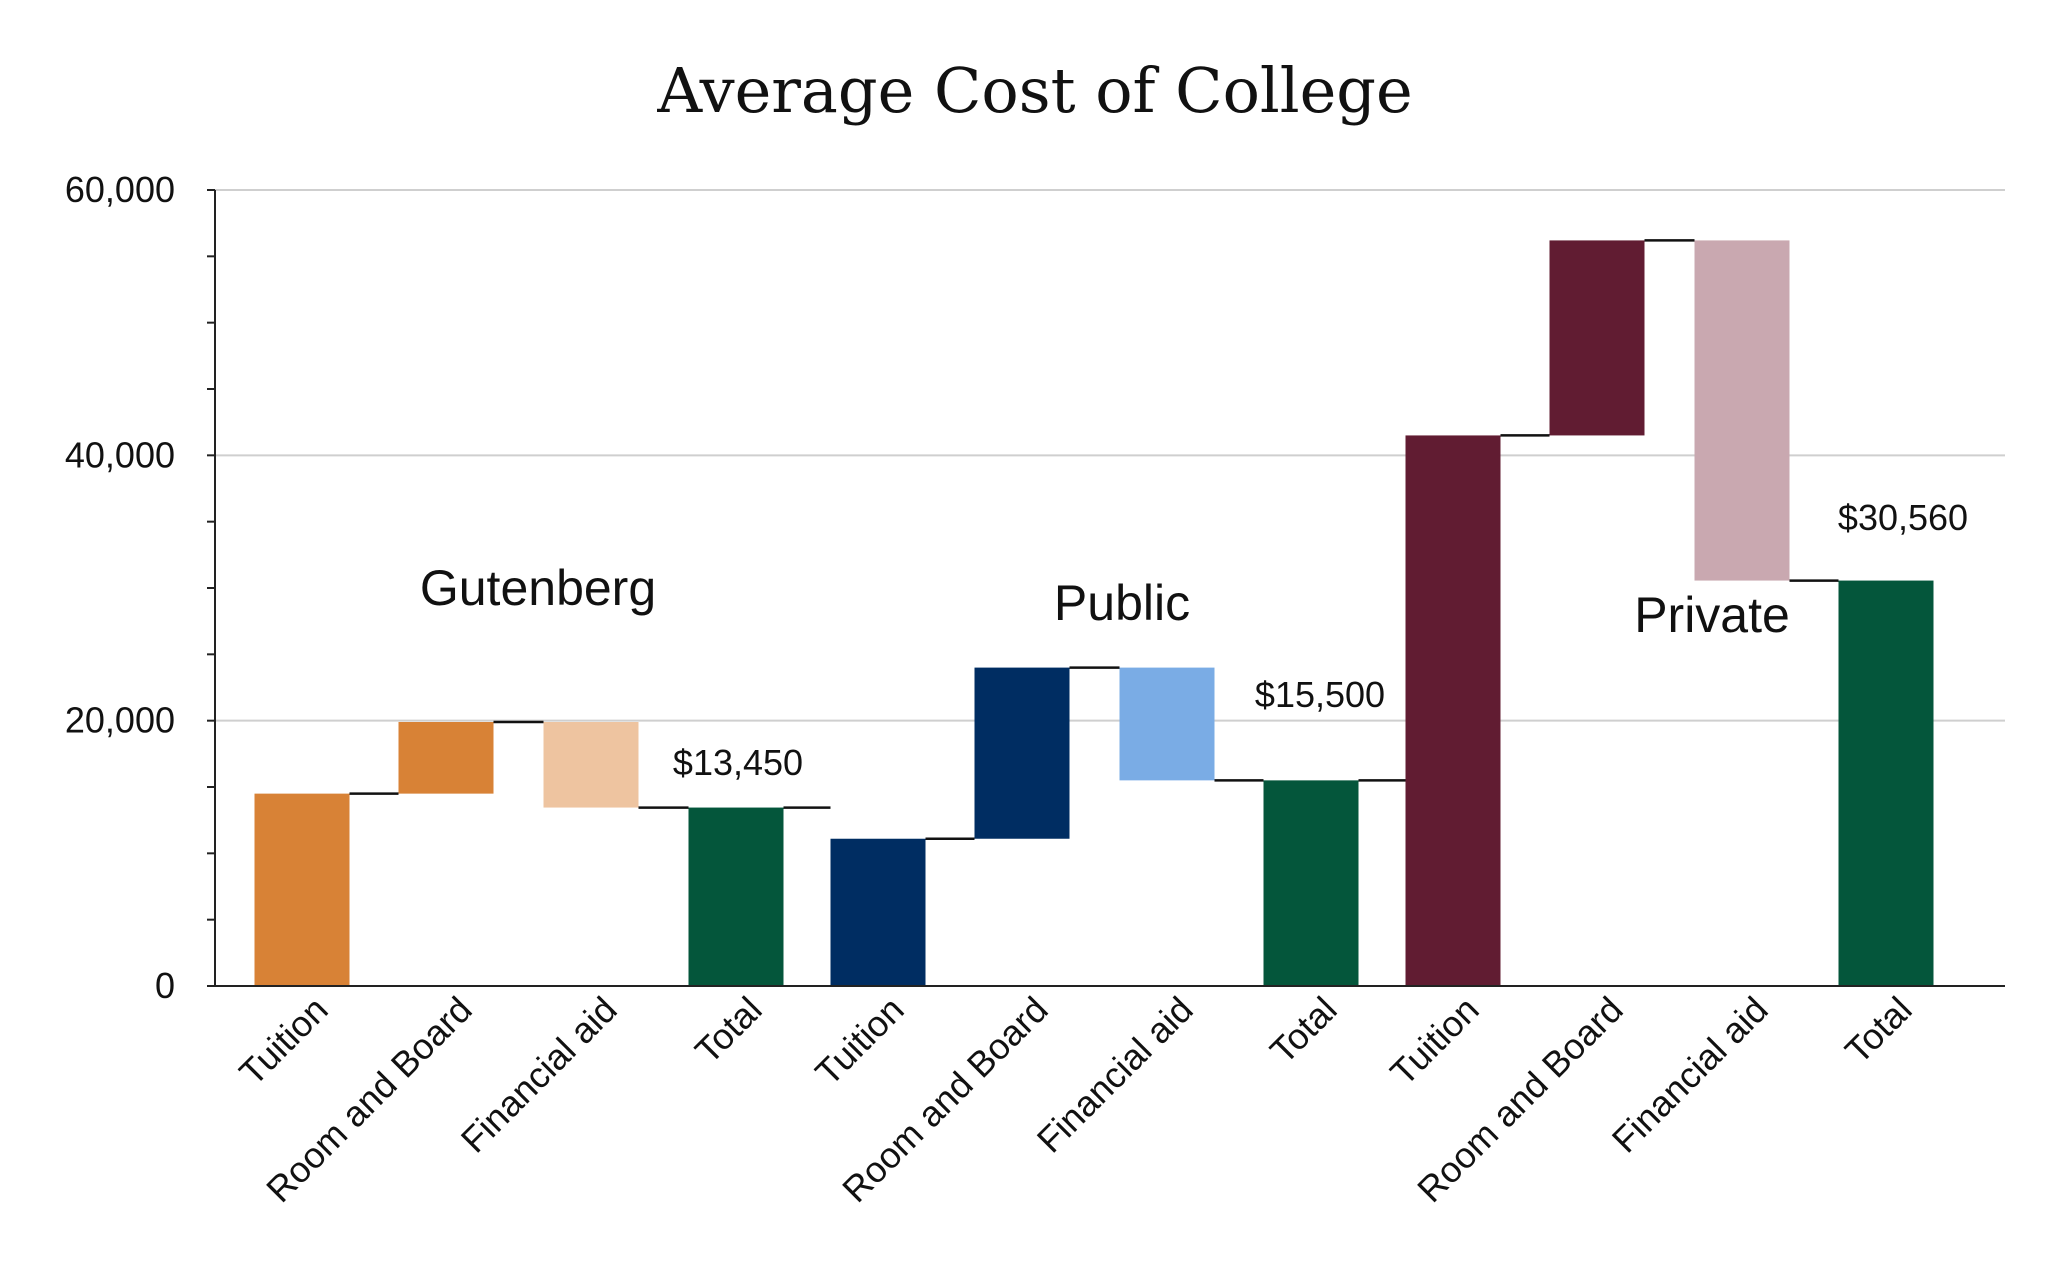  I want to click on group-label: Public, so click(1122, 603).